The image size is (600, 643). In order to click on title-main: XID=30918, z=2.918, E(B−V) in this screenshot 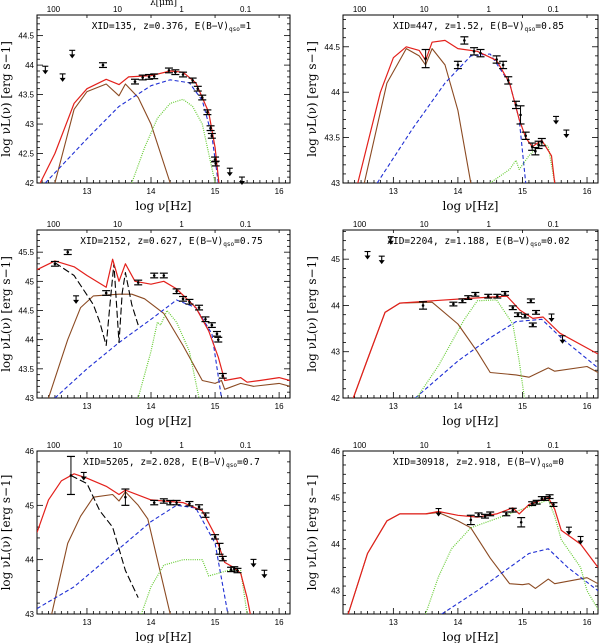, I will do `click(467, 462)`.